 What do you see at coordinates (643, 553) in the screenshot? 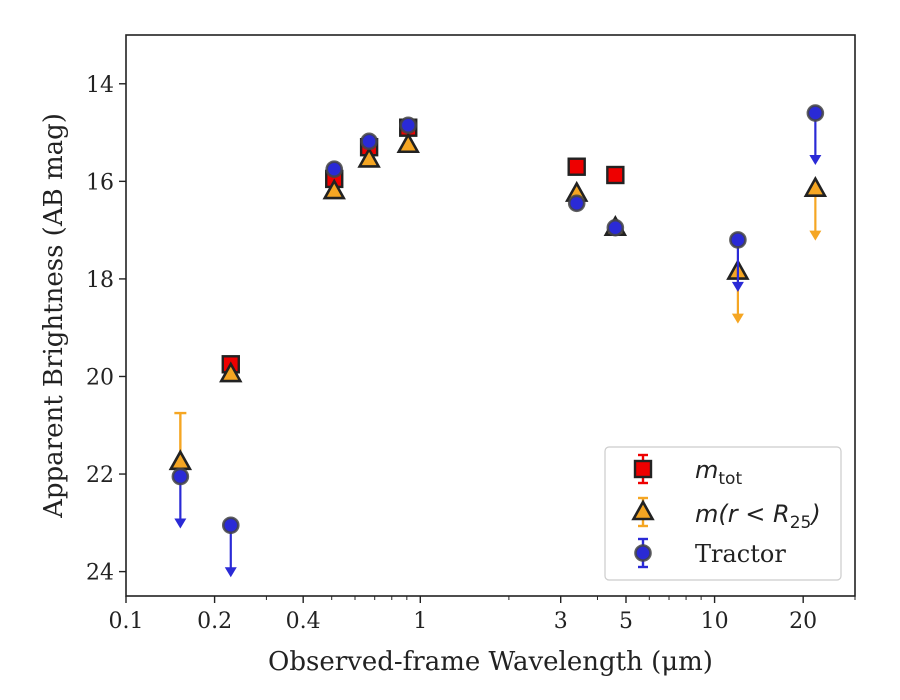
I see `legend-marker-tractor` at bounding box center [643, 553].